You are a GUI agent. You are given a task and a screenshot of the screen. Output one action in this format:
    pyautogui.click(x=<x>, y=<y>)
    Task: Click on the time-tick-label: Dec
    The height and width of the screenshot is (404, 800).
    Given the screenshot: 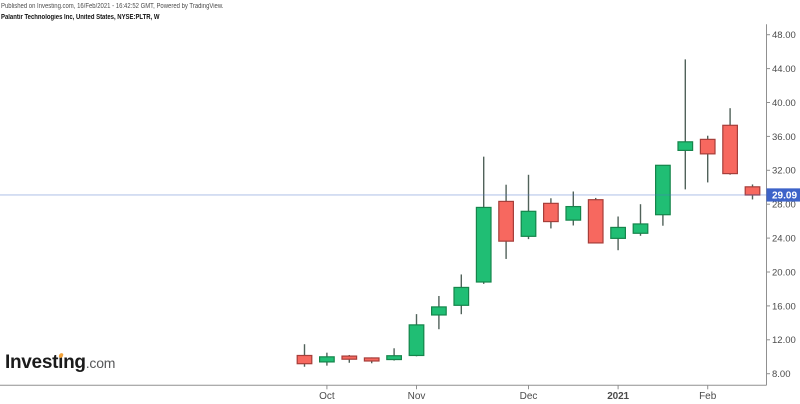 What is the action you would take?
    pyautogui.click(x=529, y=396)
    